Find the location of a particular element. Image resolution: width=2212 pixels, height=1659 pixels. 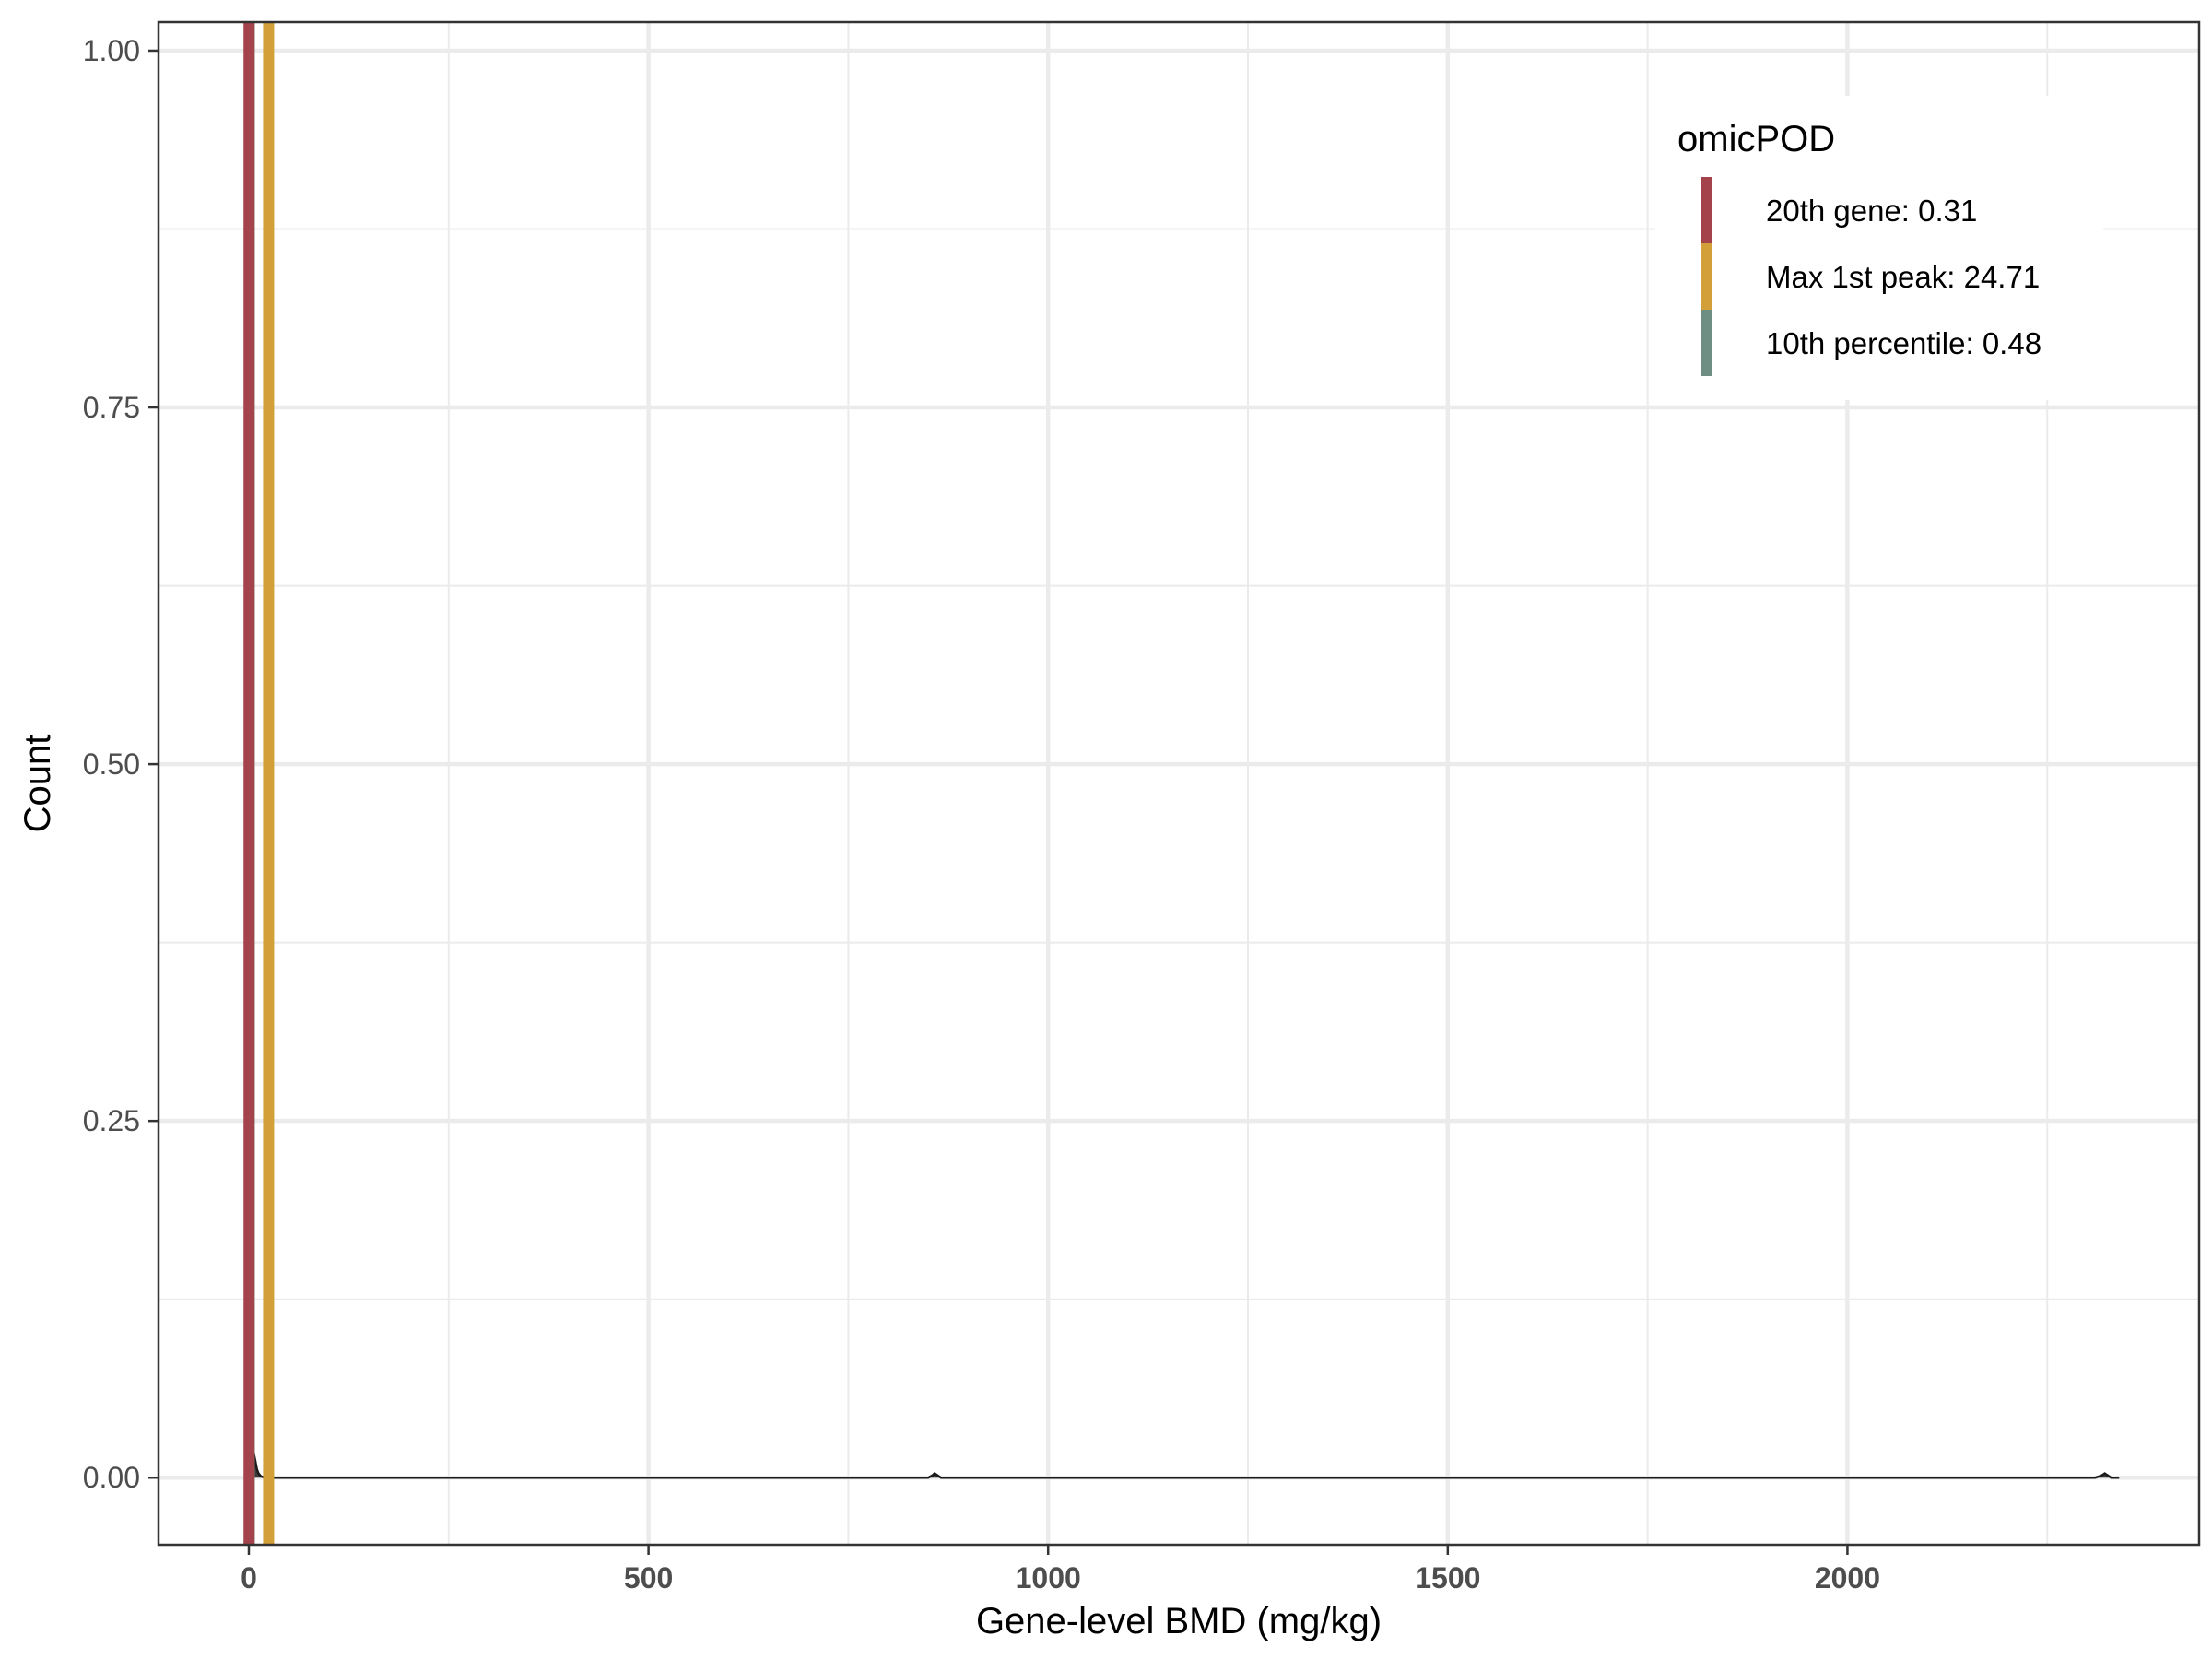

reference-lines is located at coordinates (259, 783).